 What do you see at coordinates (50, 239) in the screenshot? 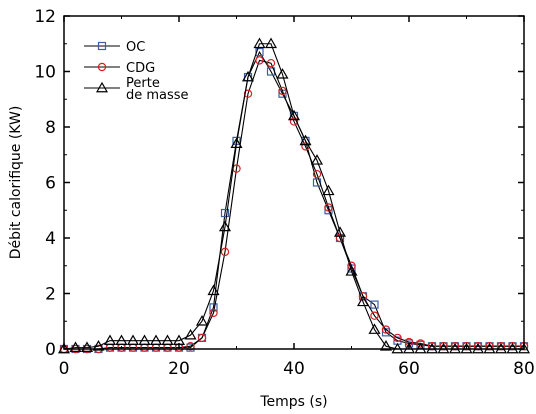
I see `y-tick-label: 4` at bounding box center [50, 239].